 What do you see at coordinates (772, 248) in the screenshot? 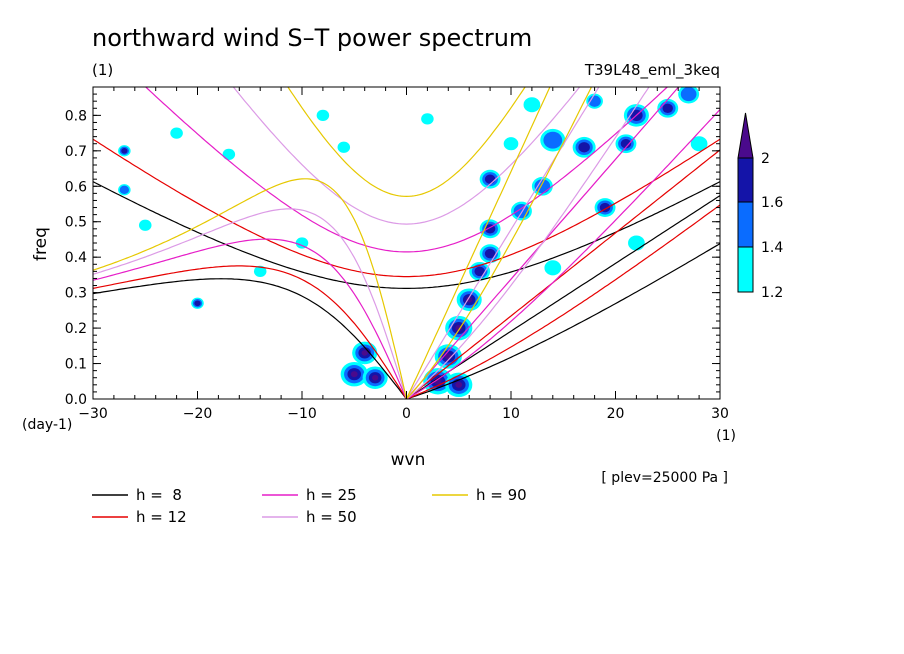
I see `colorbar-label: 1.4` at bounding box center [772, 248].